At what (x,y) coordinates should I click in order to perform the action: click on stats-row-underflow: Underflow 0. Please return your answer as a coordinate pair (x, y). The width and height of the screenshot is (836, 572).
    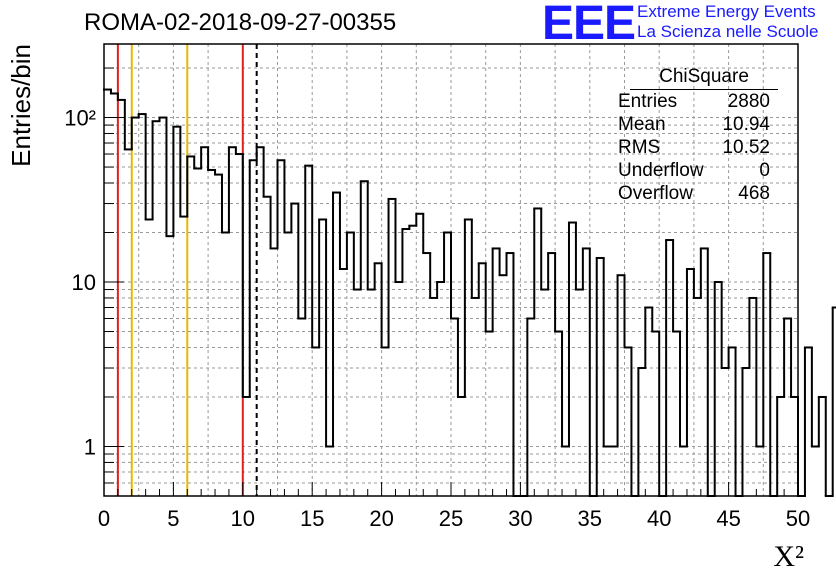
    Looking at the image, I should click on (694, 170).